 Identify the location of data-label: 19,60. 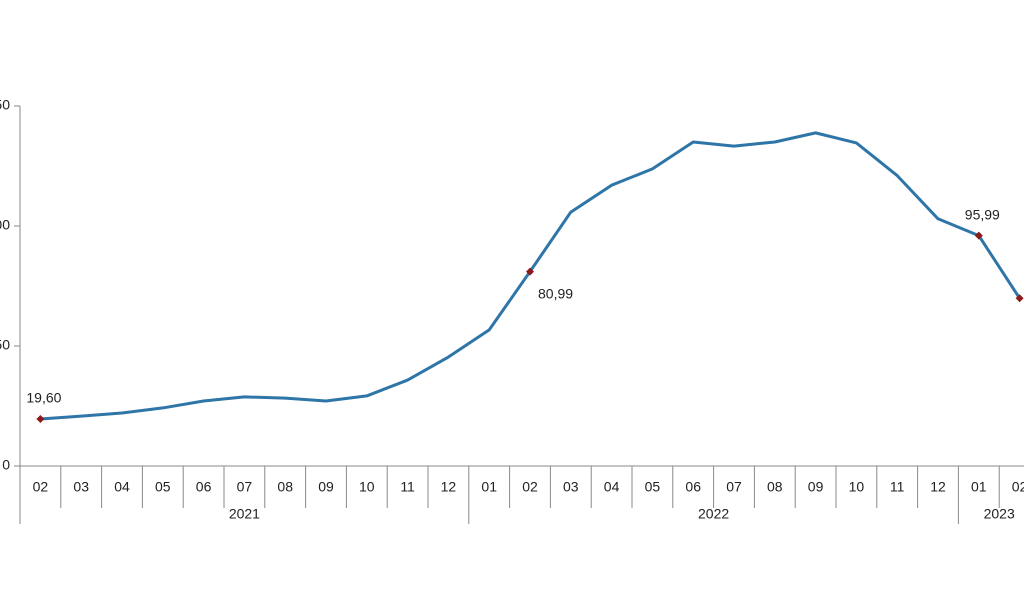
(43, 398).